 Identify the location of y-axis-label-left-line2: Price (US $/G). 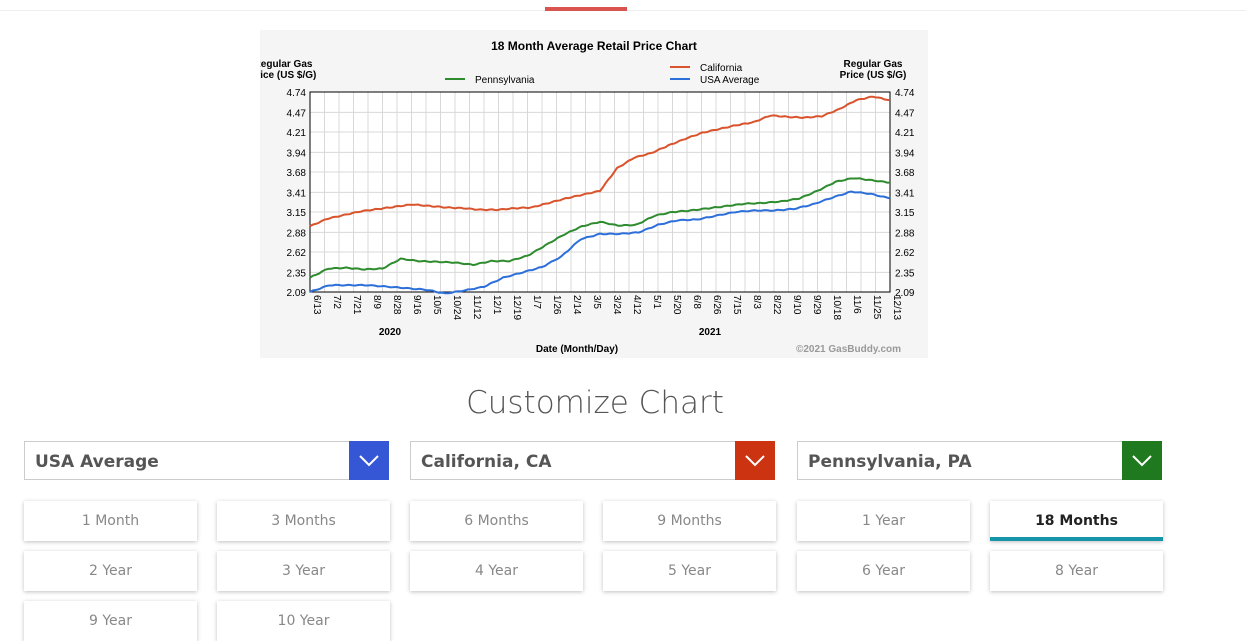
(288, 75).